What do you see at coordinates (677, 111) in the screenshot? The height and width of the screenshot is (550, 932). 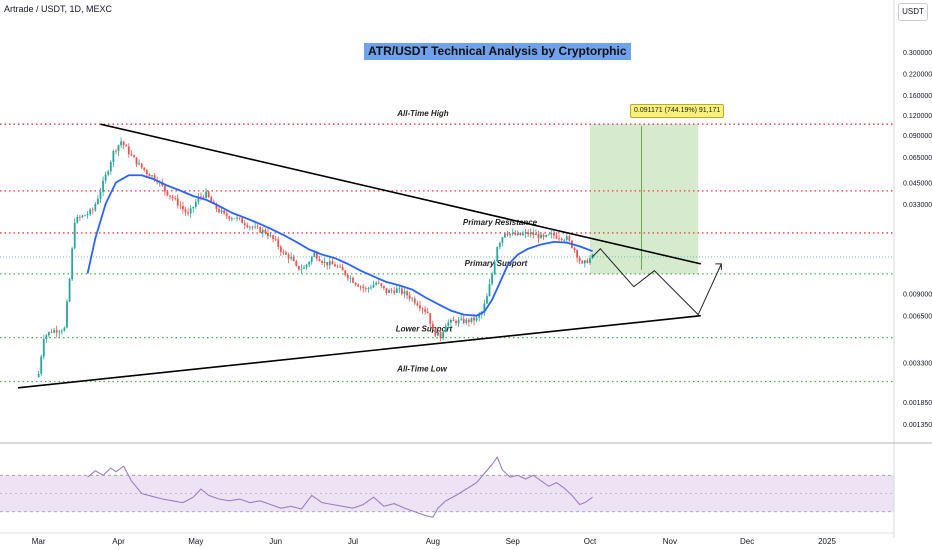 I see `measure-label: 0.091171 (744.19%) 91,171` at bounding box center [677, 111].